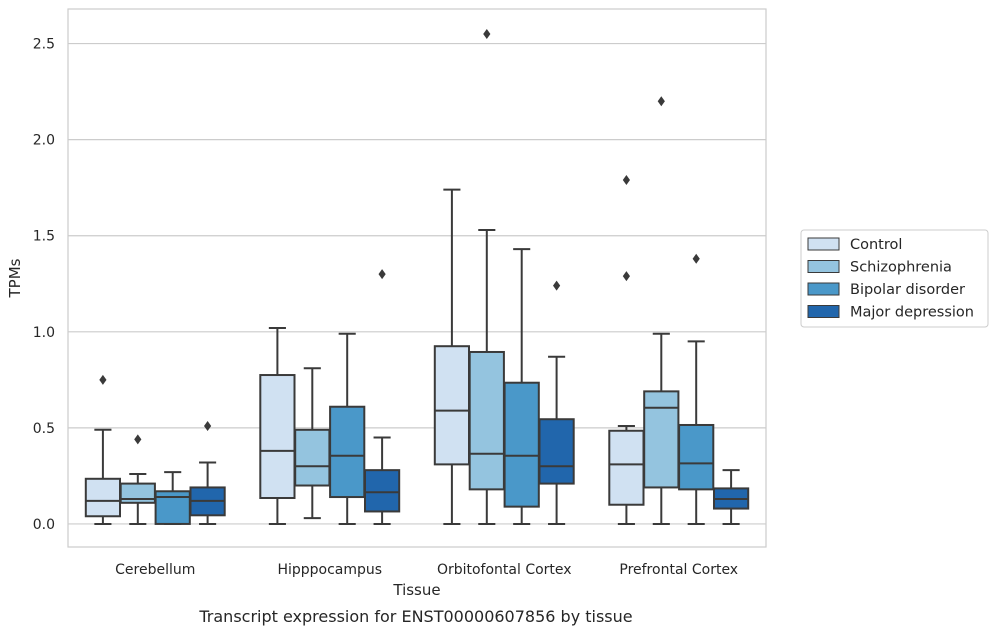 The height and width of the screenshot is (638, 997). What do you see at coordinates (44, 525) in the screenshot?
I see `y-tick-label: 0.0` at bounding box center [44, 525].